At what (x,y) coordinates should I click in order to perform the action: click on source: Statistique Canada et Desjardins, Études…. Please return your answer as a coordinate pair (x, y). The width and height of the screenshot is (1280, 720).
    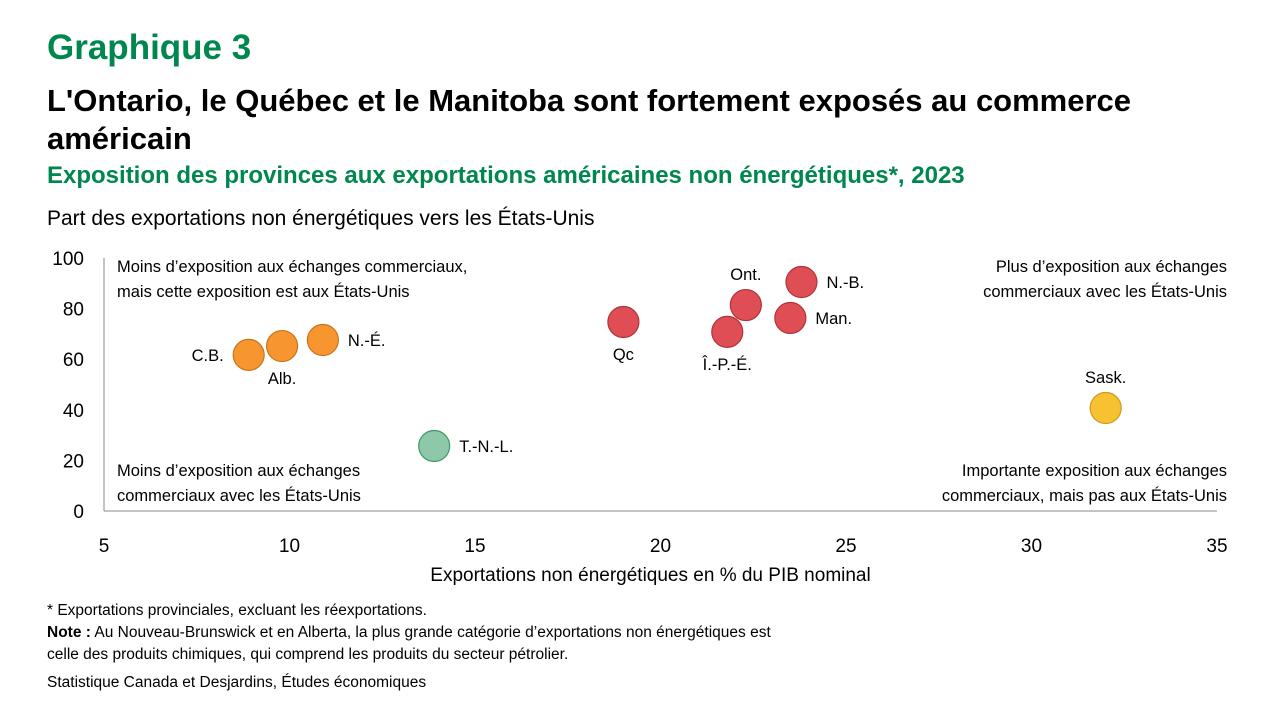
    Looking at the image, I should click on (237, 682).